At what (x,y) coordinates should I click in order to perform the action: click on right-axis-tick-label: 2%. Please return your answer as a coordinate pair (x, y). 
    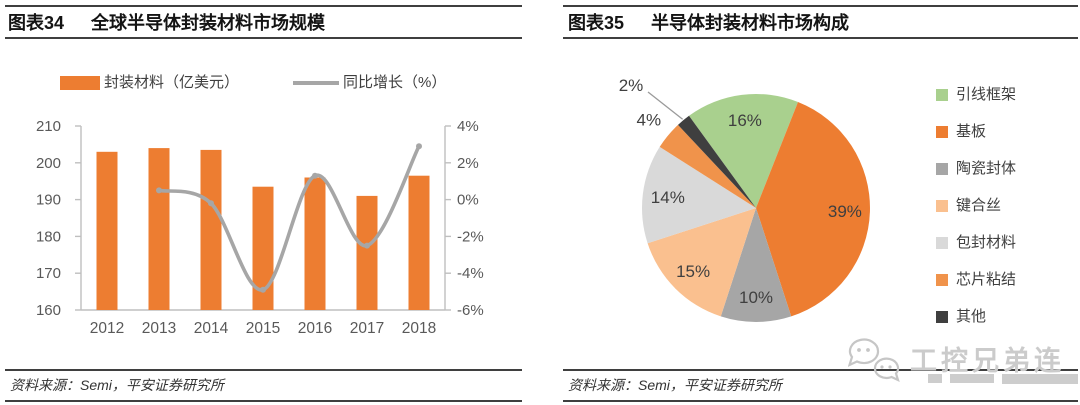
    Looking at the image, I should click on (468, 163).